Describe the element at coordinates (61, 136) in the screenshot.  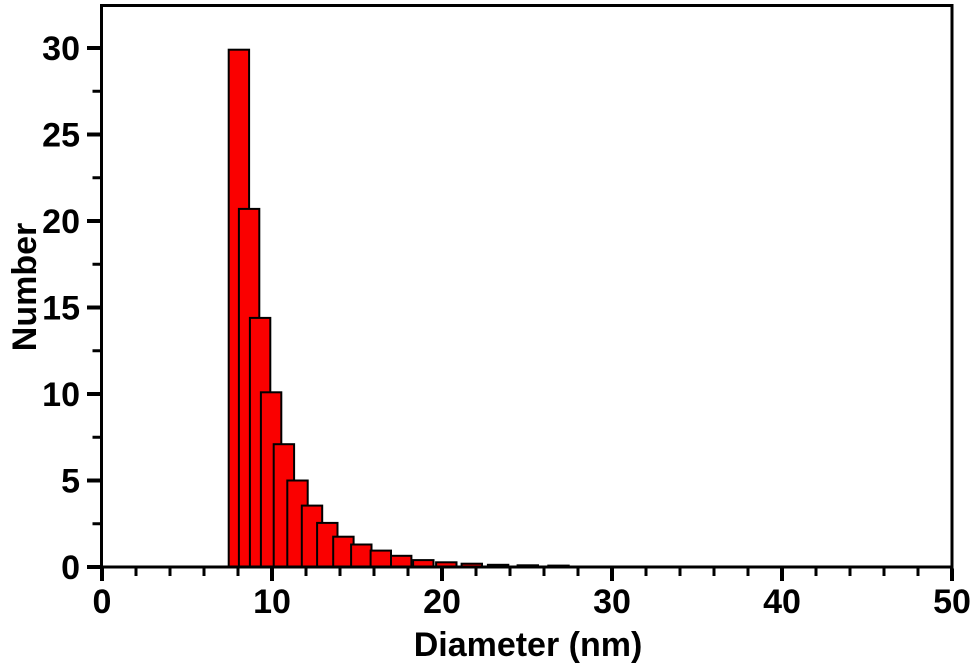
I see `y-tick-label: 25` at that location.